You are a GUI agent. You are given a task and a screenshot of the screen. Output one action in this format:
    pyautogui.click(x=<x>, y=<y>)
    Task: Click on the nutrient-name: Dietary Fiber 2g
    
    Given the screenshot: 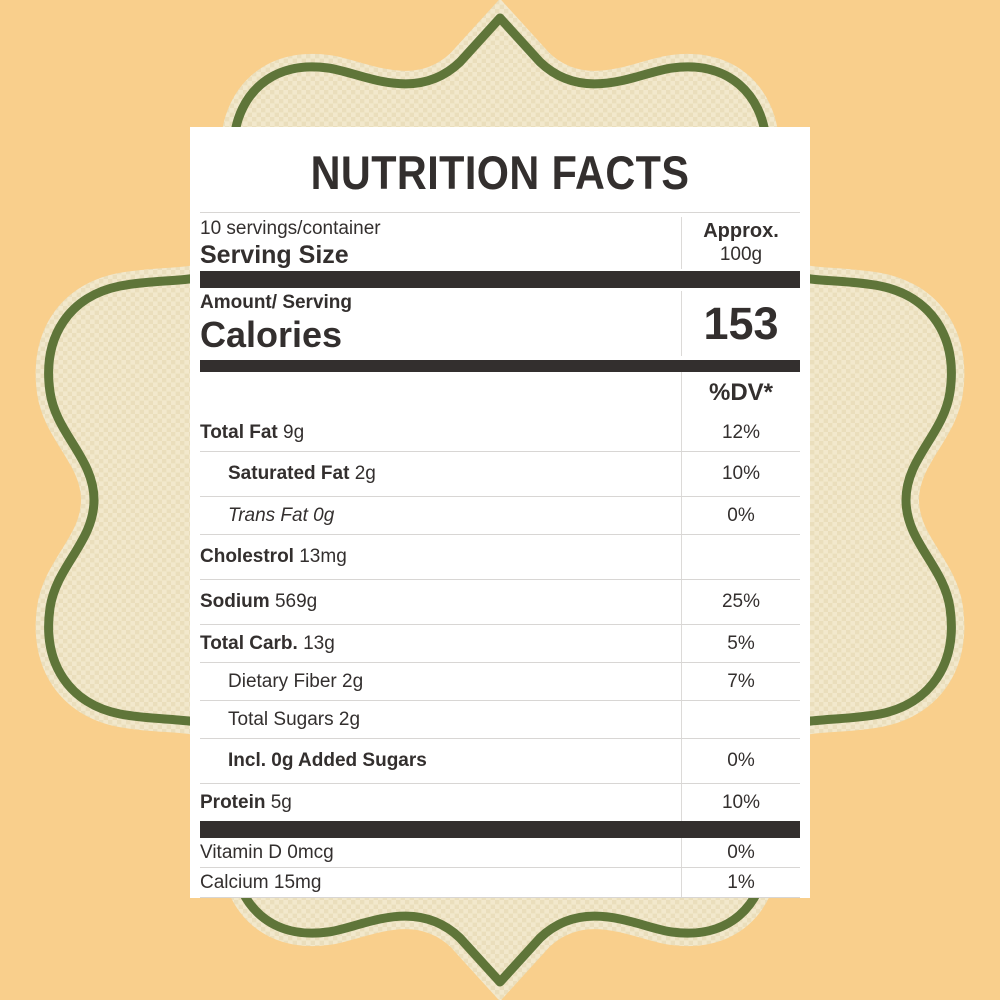 What is the action you would take?
    pyautogui.click(x=296, y=681)
    